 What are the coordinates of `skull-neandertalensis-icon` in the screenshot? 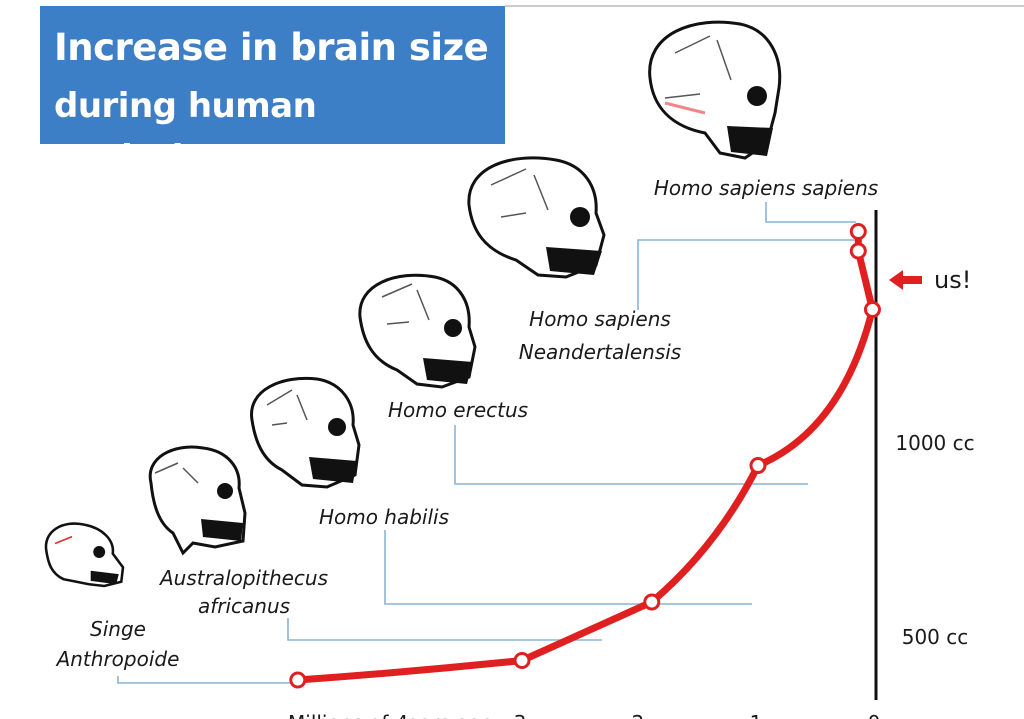 It's located at (536, 217).